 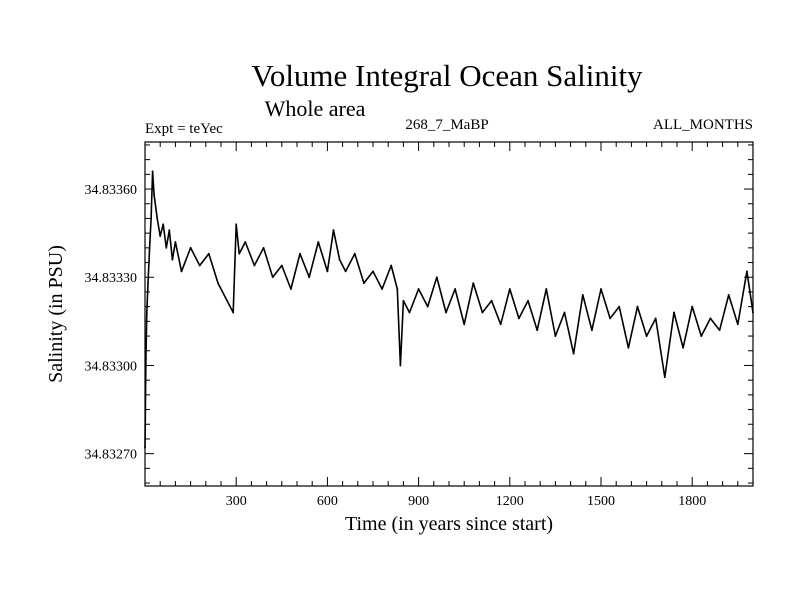 I want to click on y-tick-label: 34.83270, so click(x=111, y=455).